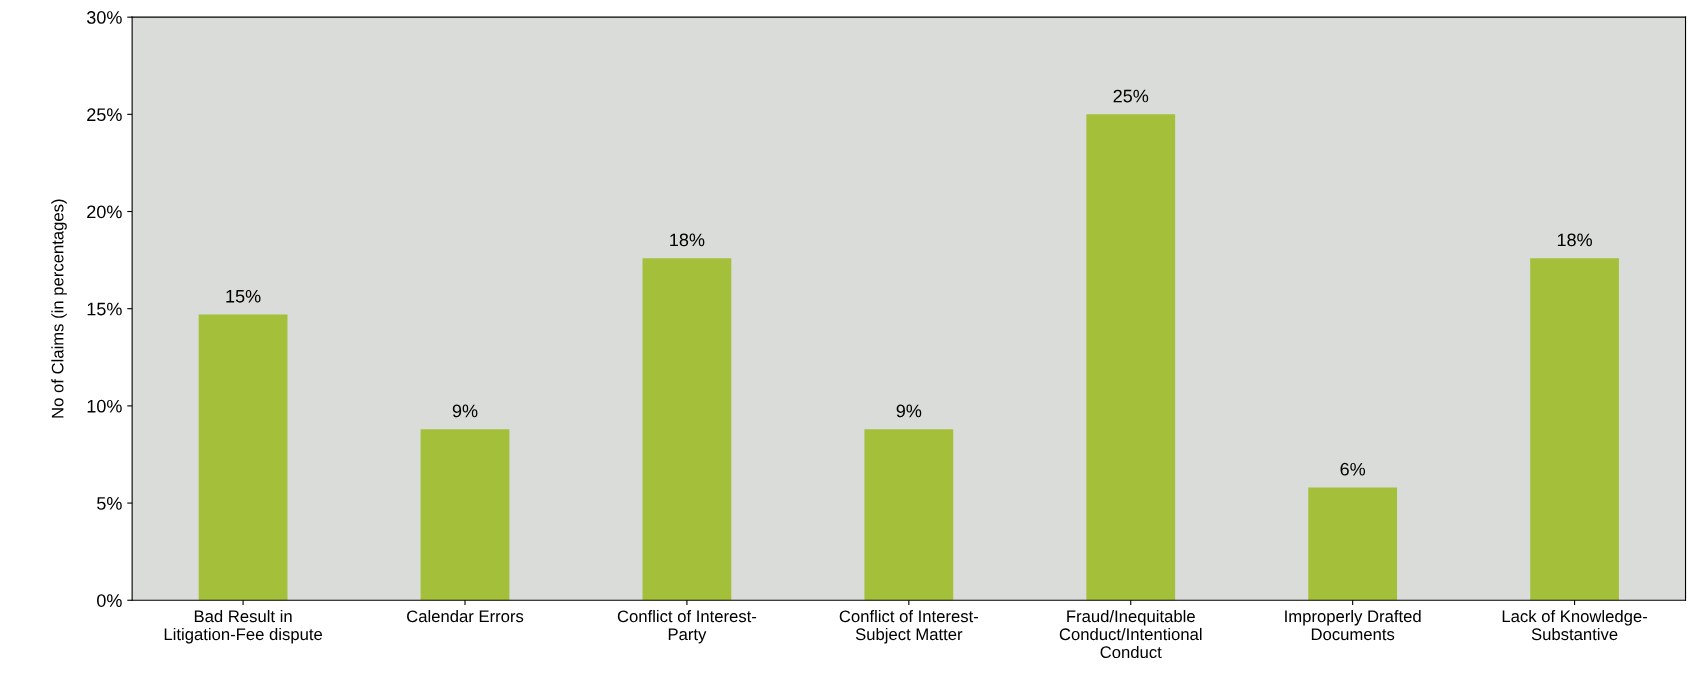  What do you see at coordinates (109, 503) in the screenshot?
I see `y-tick-label: 5%` at bounding box center [109, 503].